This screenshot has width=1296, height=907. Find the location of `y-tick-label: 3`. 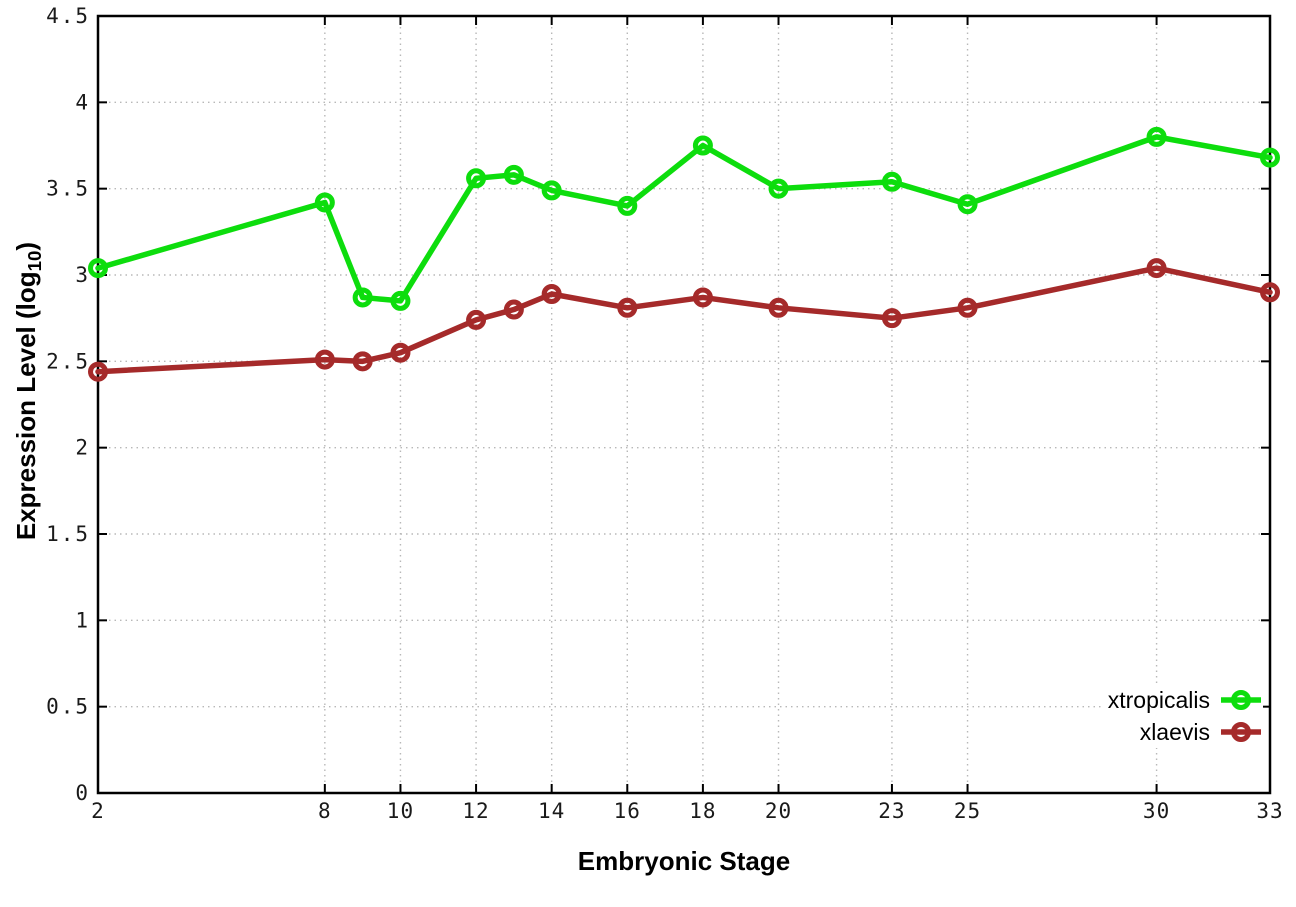

y-tick-label: 3 is located at coordinates (82, 275).